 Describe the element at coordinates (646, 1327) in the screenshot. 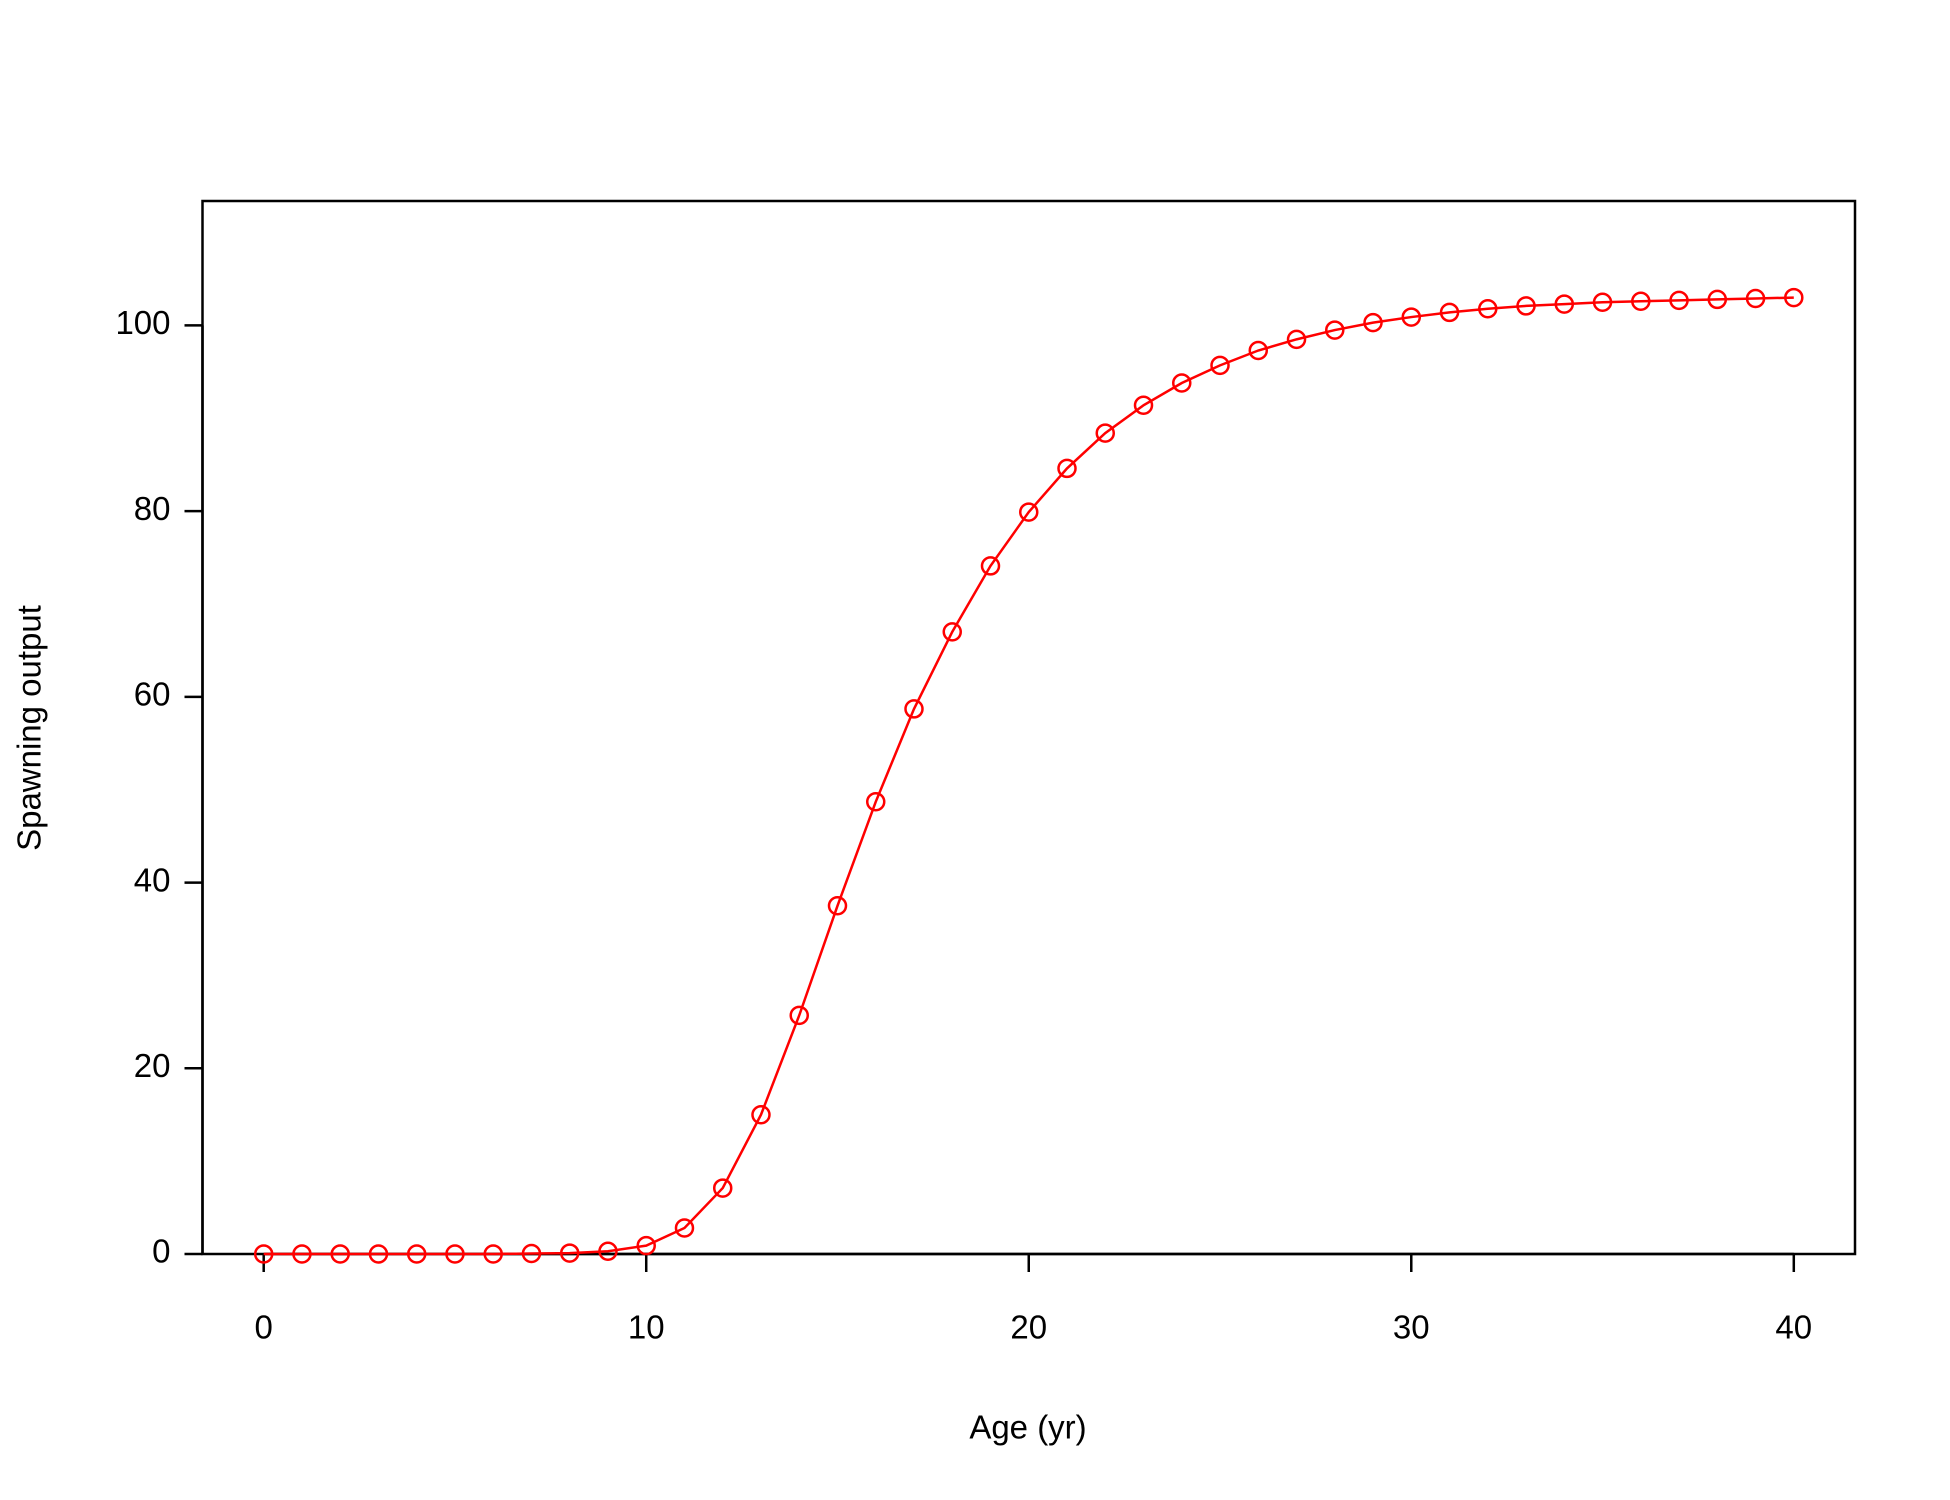

I see `x-tick-label: 10` at that location.